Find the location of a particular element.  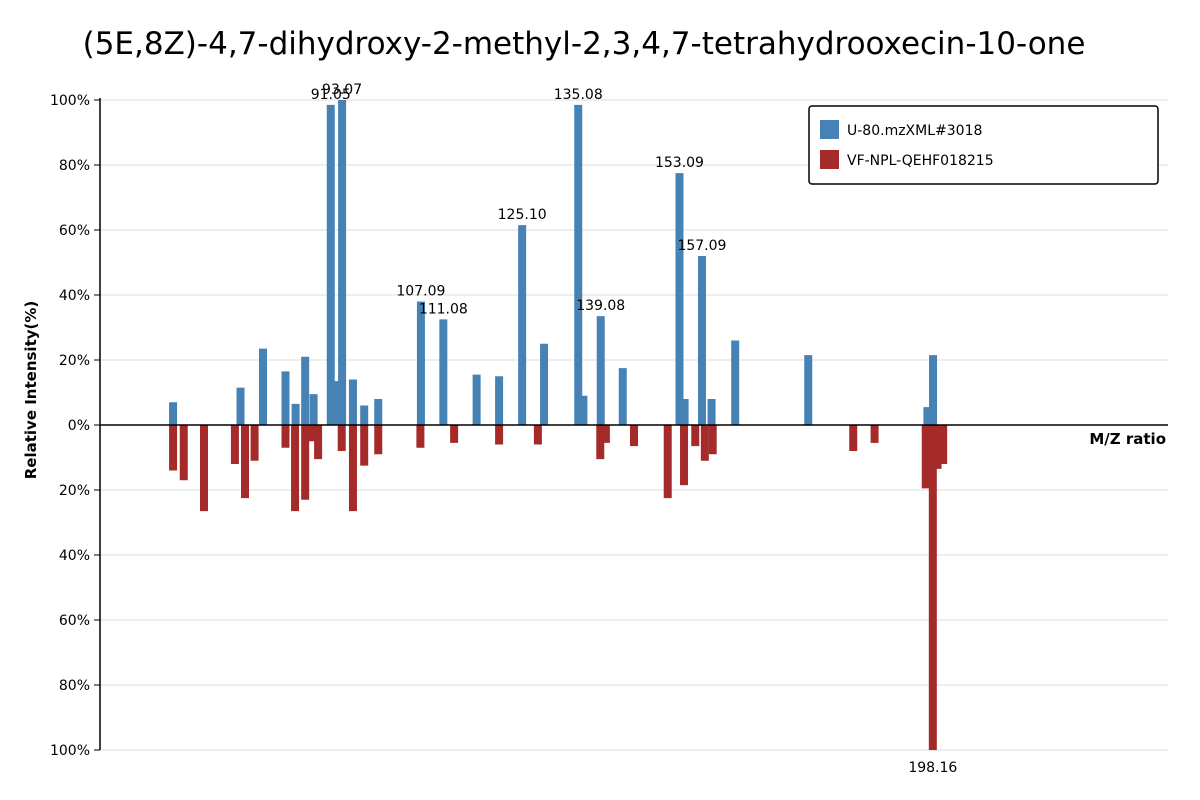

legend: U-80.mzXML#3018 VF-NPL-QEHF018215 is located at coordinates (983, 145).